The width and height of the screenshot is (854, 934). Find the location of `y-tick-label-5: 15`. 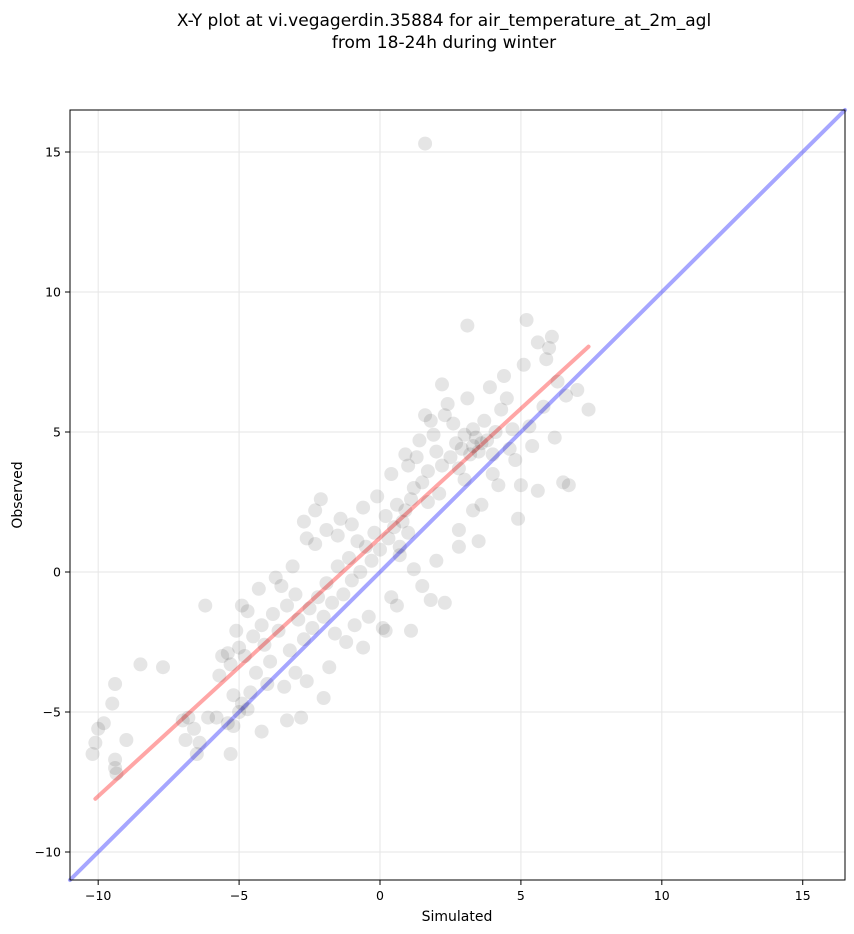

y-tick-label-5: 15 is located at coordinates (53, 152).